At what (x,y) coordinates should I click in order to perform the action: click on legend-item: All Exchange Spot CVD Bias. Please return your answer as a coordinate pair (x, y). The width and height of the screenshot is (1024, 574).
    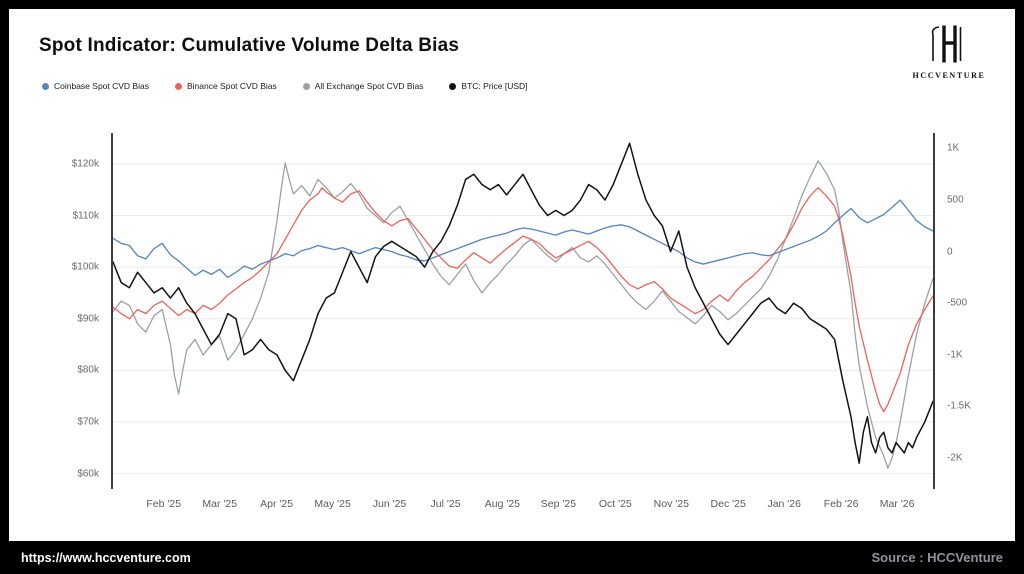
    Looking at the image, I should click on (363, 86).